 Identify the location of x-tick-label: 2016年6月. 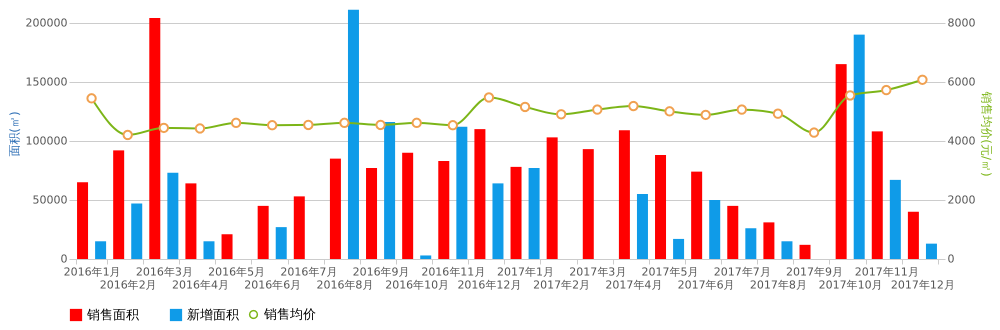
(273, 285).